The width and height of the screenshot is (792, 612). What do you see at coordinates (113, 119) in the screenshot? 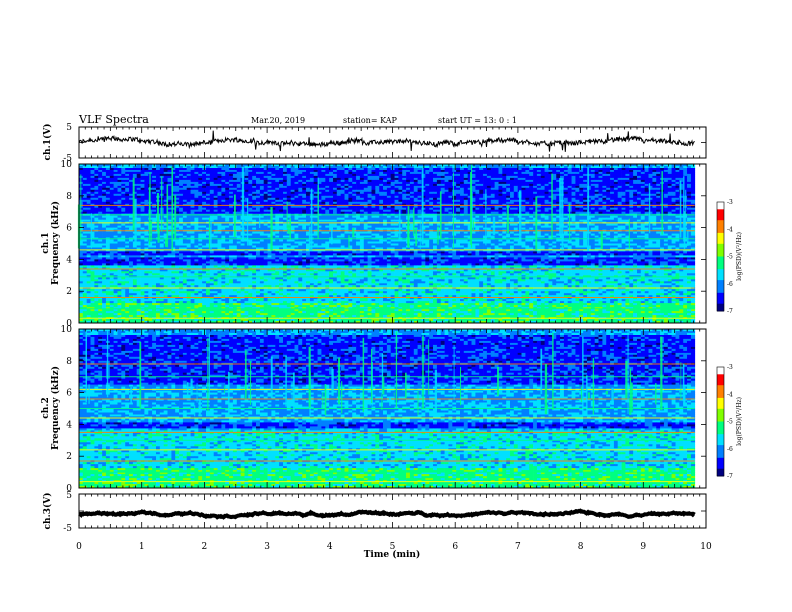
I see `figure-title: VLF Spectra` at bounding box center [113, 119].